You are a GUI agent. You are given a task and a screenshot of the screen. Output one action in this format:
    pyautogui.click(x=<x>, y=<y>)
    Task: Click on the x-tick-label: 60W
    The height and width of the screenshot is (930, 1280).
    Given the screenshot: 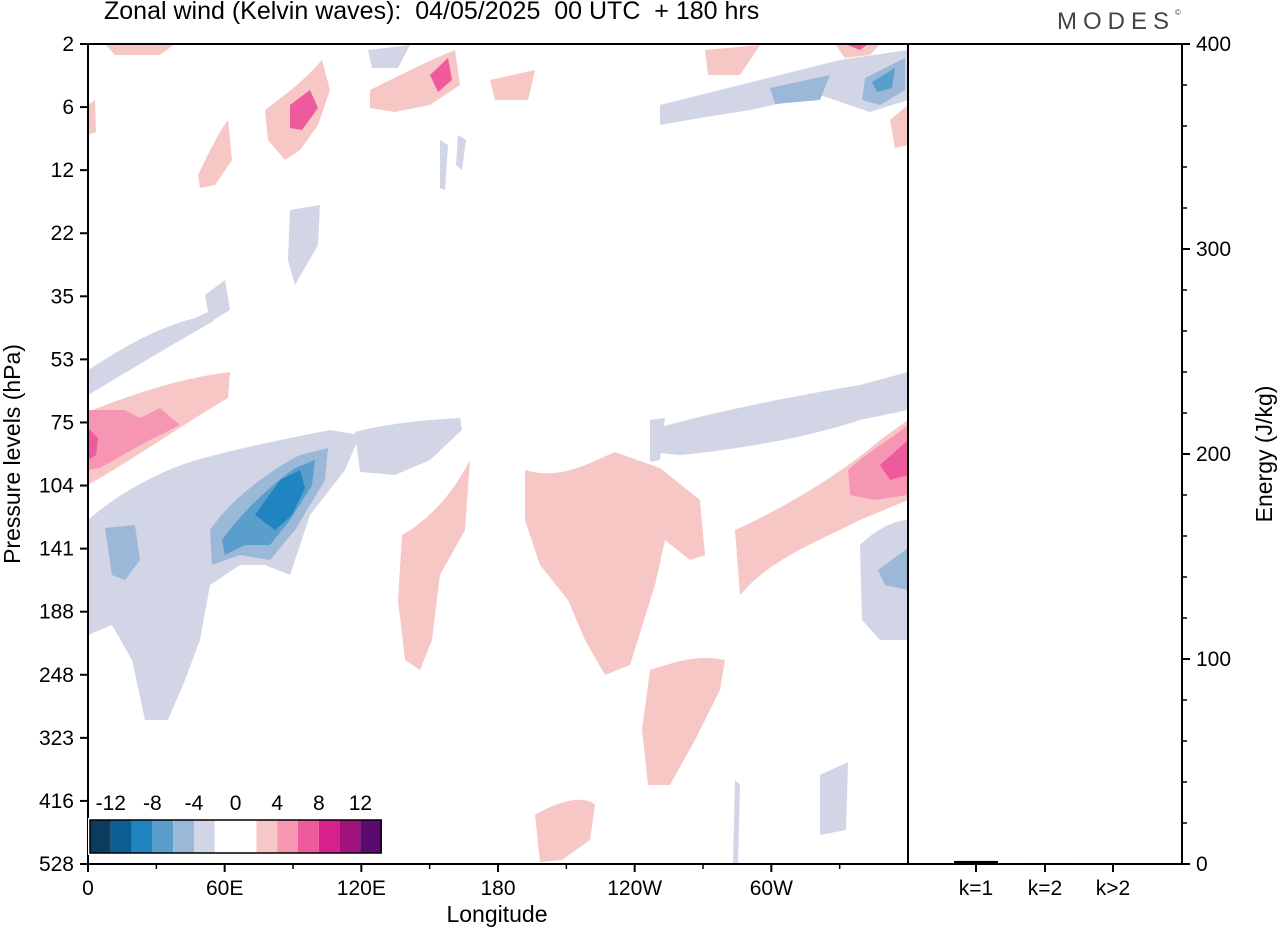 What is the action you would take?
    pyautogui.click(x=771, y=888)
    